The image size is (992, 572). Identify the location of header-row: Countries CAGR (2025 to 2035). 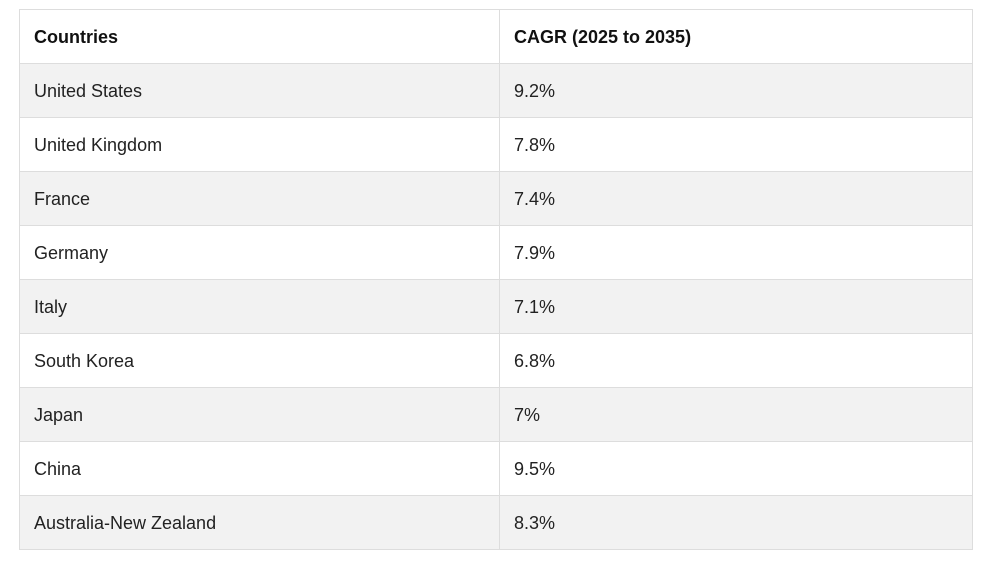
(496, 36).